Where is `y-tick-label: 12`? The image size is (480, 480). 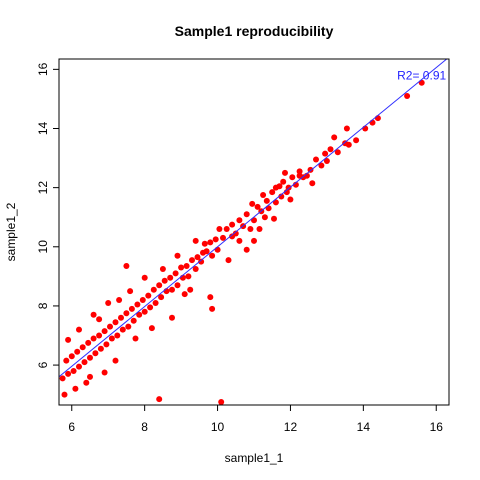 y-tick-label: 12 is located at coordinates (43, 188).